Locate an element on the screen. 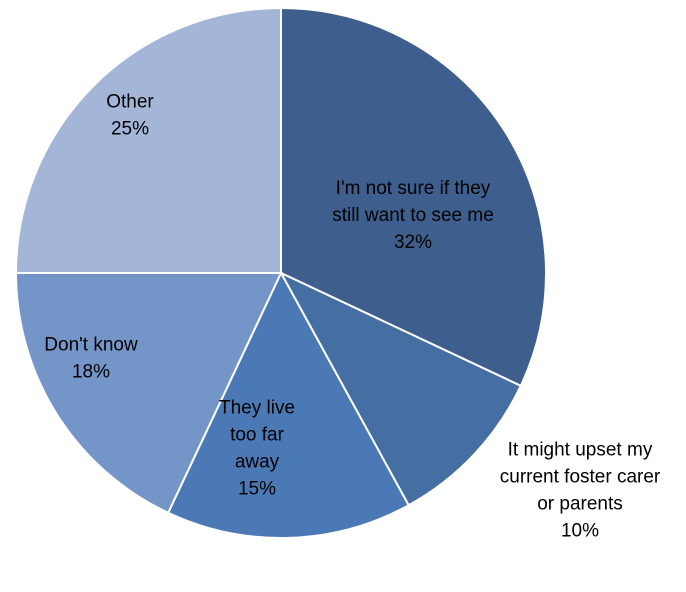 This screenshot has width=686, height=592. slice-label-they-live: They live too far away 15% is located at coordinates (257, 449).